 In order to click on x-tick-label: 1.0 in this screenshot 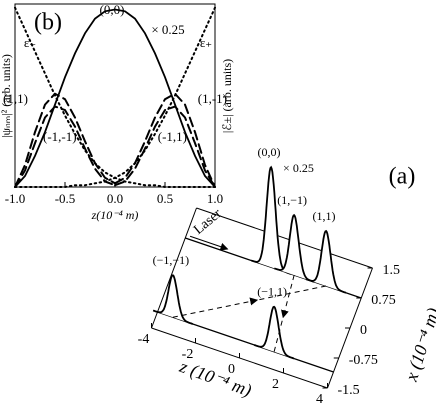, I will do `click(215, 198)`.